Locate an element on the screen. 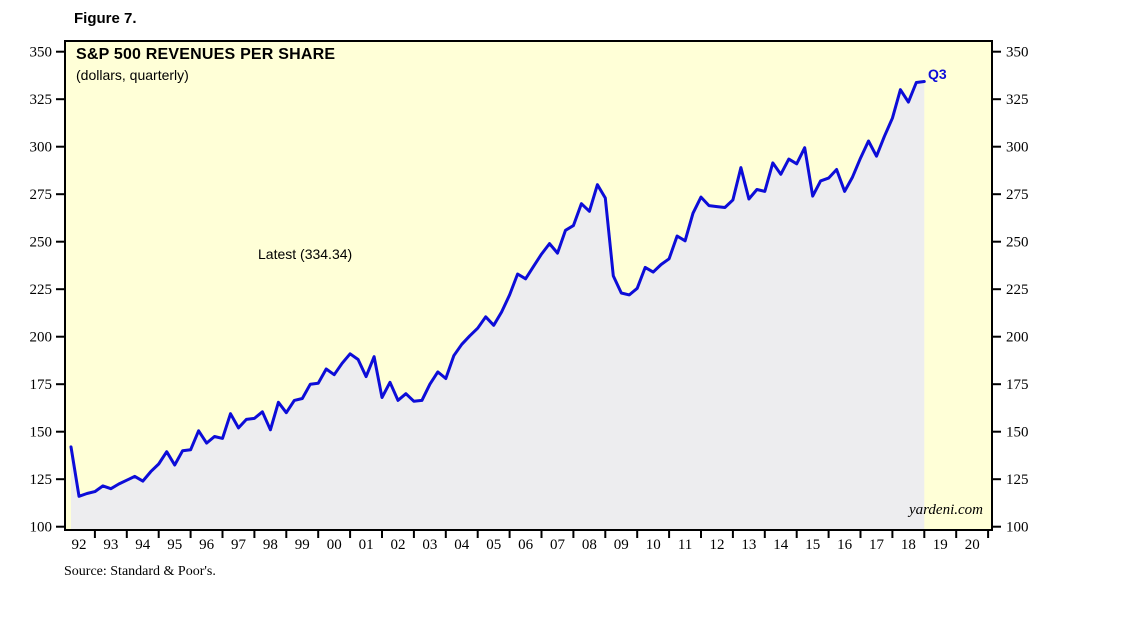 The height and width of the screenshot is (621, 1138). y-axis-label-left: 350 is located at coordinates (41, 53).